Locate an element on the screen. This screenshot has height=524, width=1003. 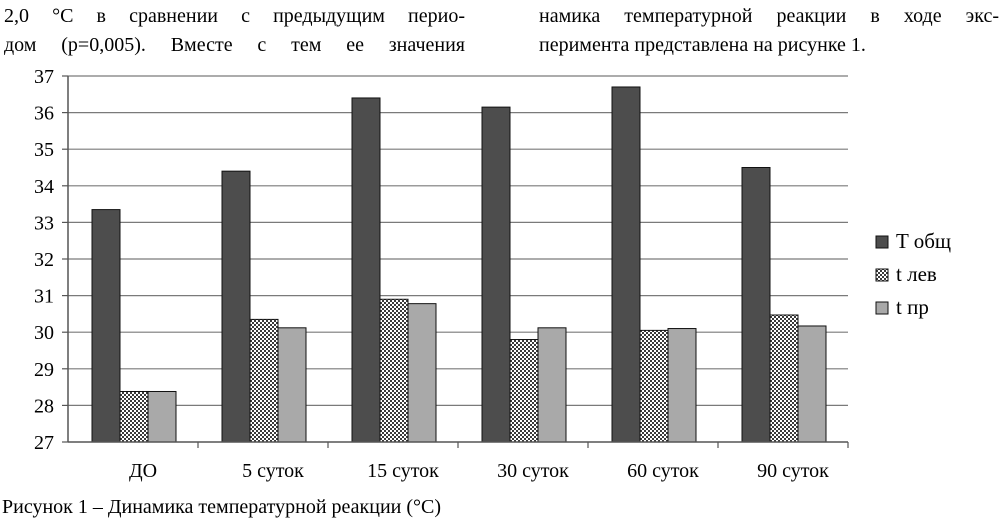
y-tick-label: 30 is located at coordinates (44, 333).